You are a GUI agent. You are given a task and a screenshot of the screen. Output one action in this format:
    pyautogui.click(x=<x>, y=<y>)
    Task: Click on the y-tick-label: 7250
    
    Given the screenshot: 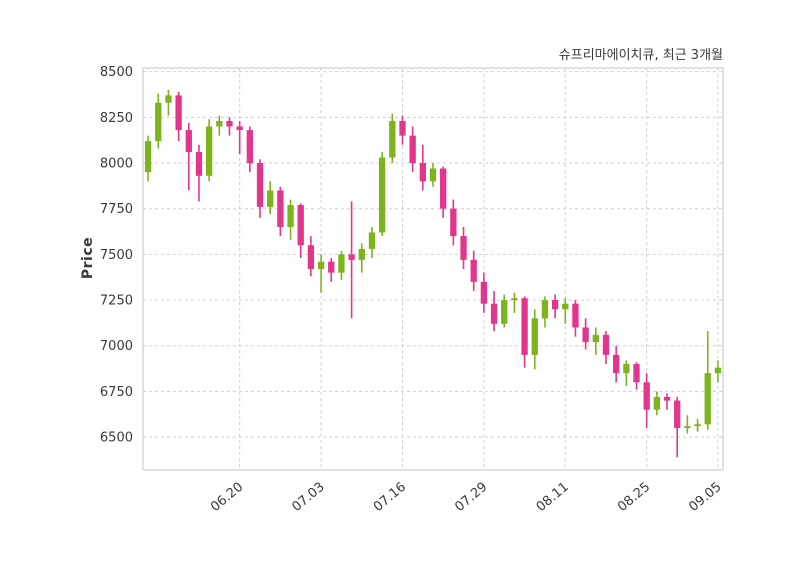 What is the action you would take?
    pyautogui.click(x=116, y=301)
    